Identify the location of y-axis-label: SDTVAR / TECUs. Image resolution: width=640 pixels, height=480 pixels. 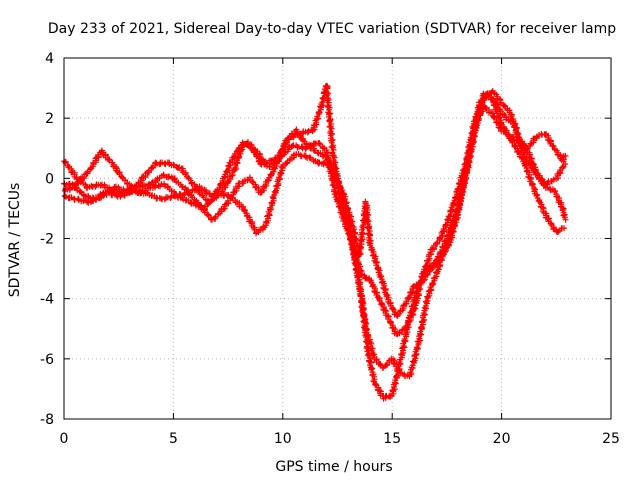
(15, 240).